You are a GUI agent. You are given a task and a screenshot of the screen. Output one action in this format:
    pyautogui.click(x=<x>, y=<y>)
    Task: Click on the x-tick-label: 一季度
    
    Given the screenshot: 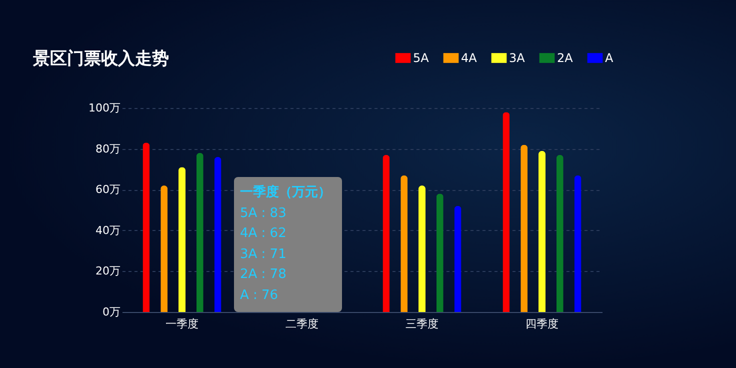 What is the action you would take?
    pyautogui.click(x=182, y=324)
    